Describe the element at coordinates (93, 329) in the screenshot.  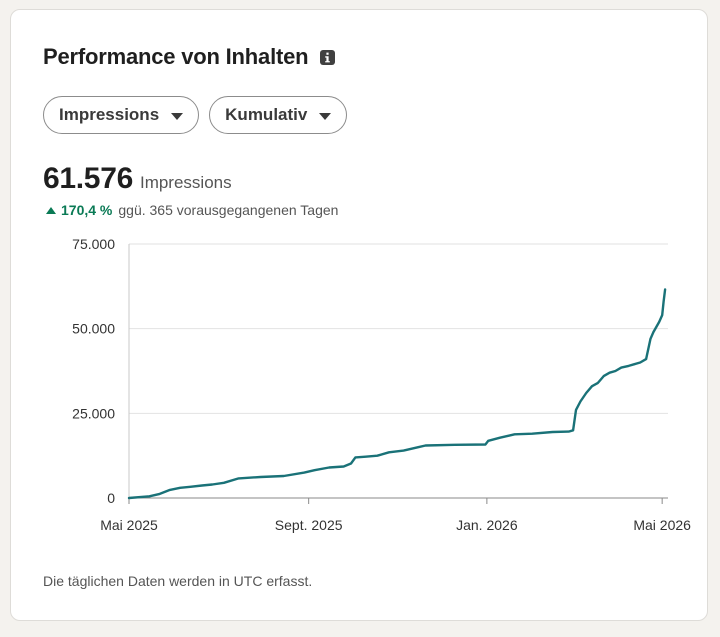
I see `y-tick-label: 50.000` at that location.